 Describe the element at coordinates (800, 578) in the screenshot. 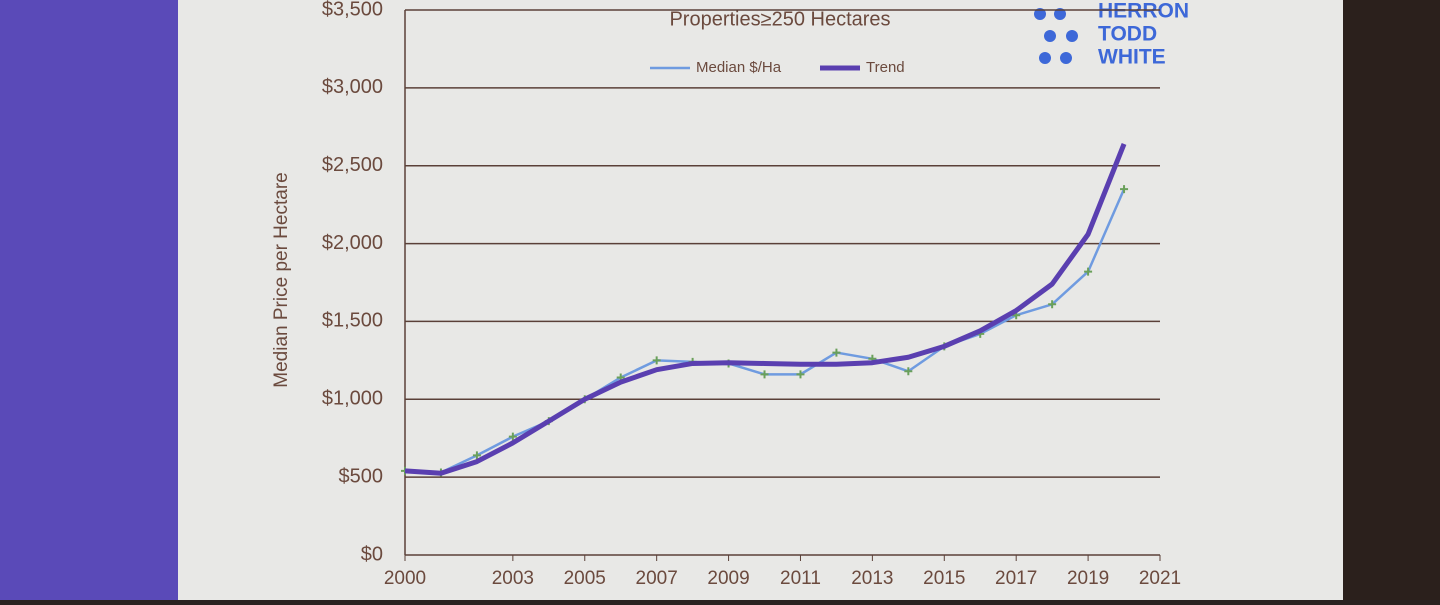

I see `x-tick-label: 2011` at that location.